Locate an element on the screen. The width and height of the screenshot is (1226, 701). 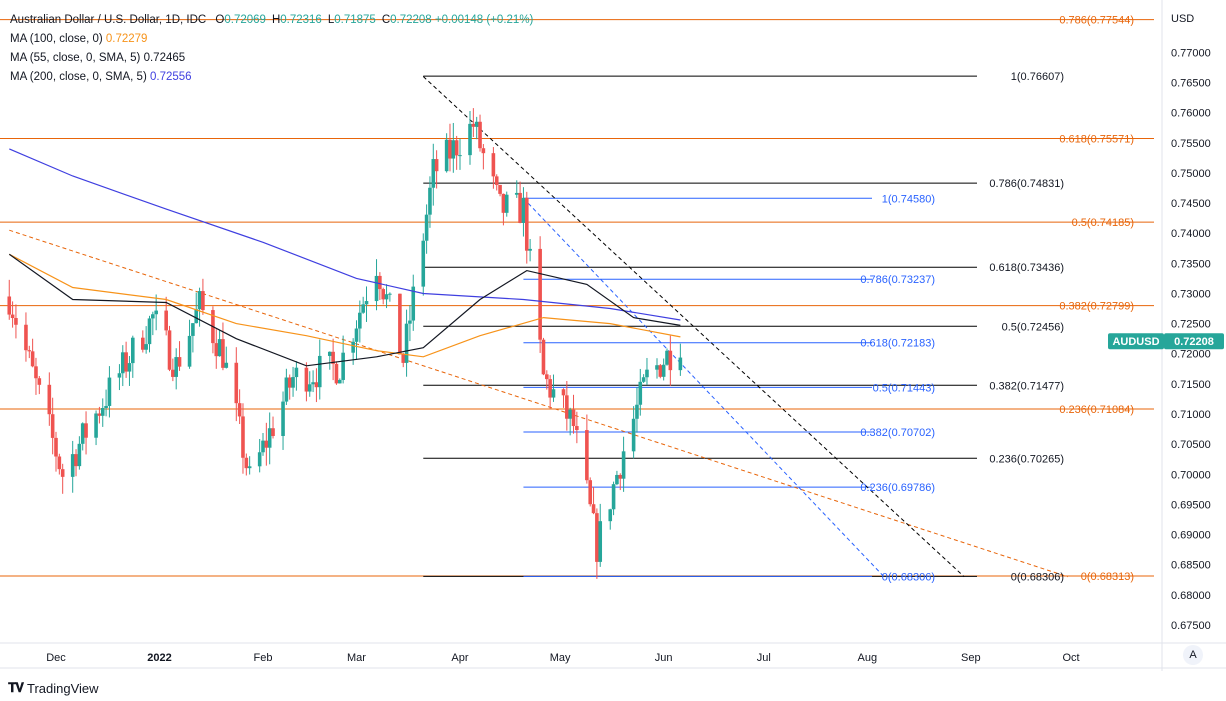
fib-label-black: 0.382(0.71477) is located at coordinates (1026, 386).